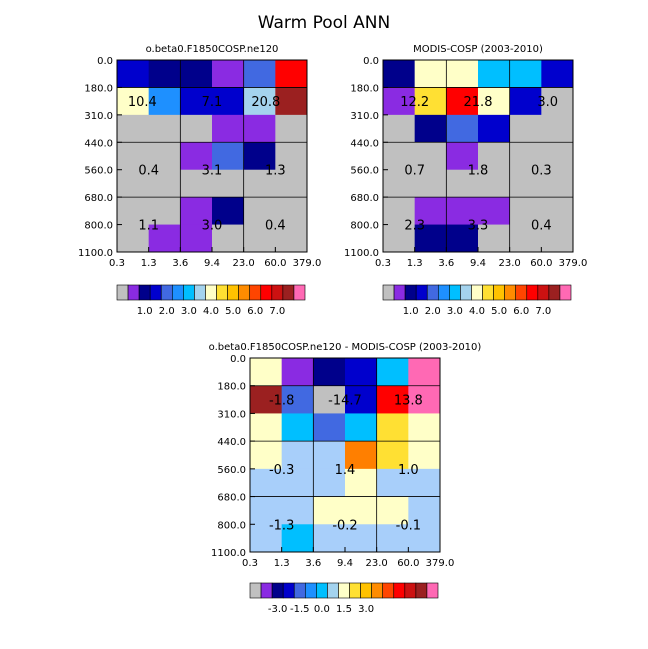  I want to click on colorbar-label: -1.5, so click(300, 609).